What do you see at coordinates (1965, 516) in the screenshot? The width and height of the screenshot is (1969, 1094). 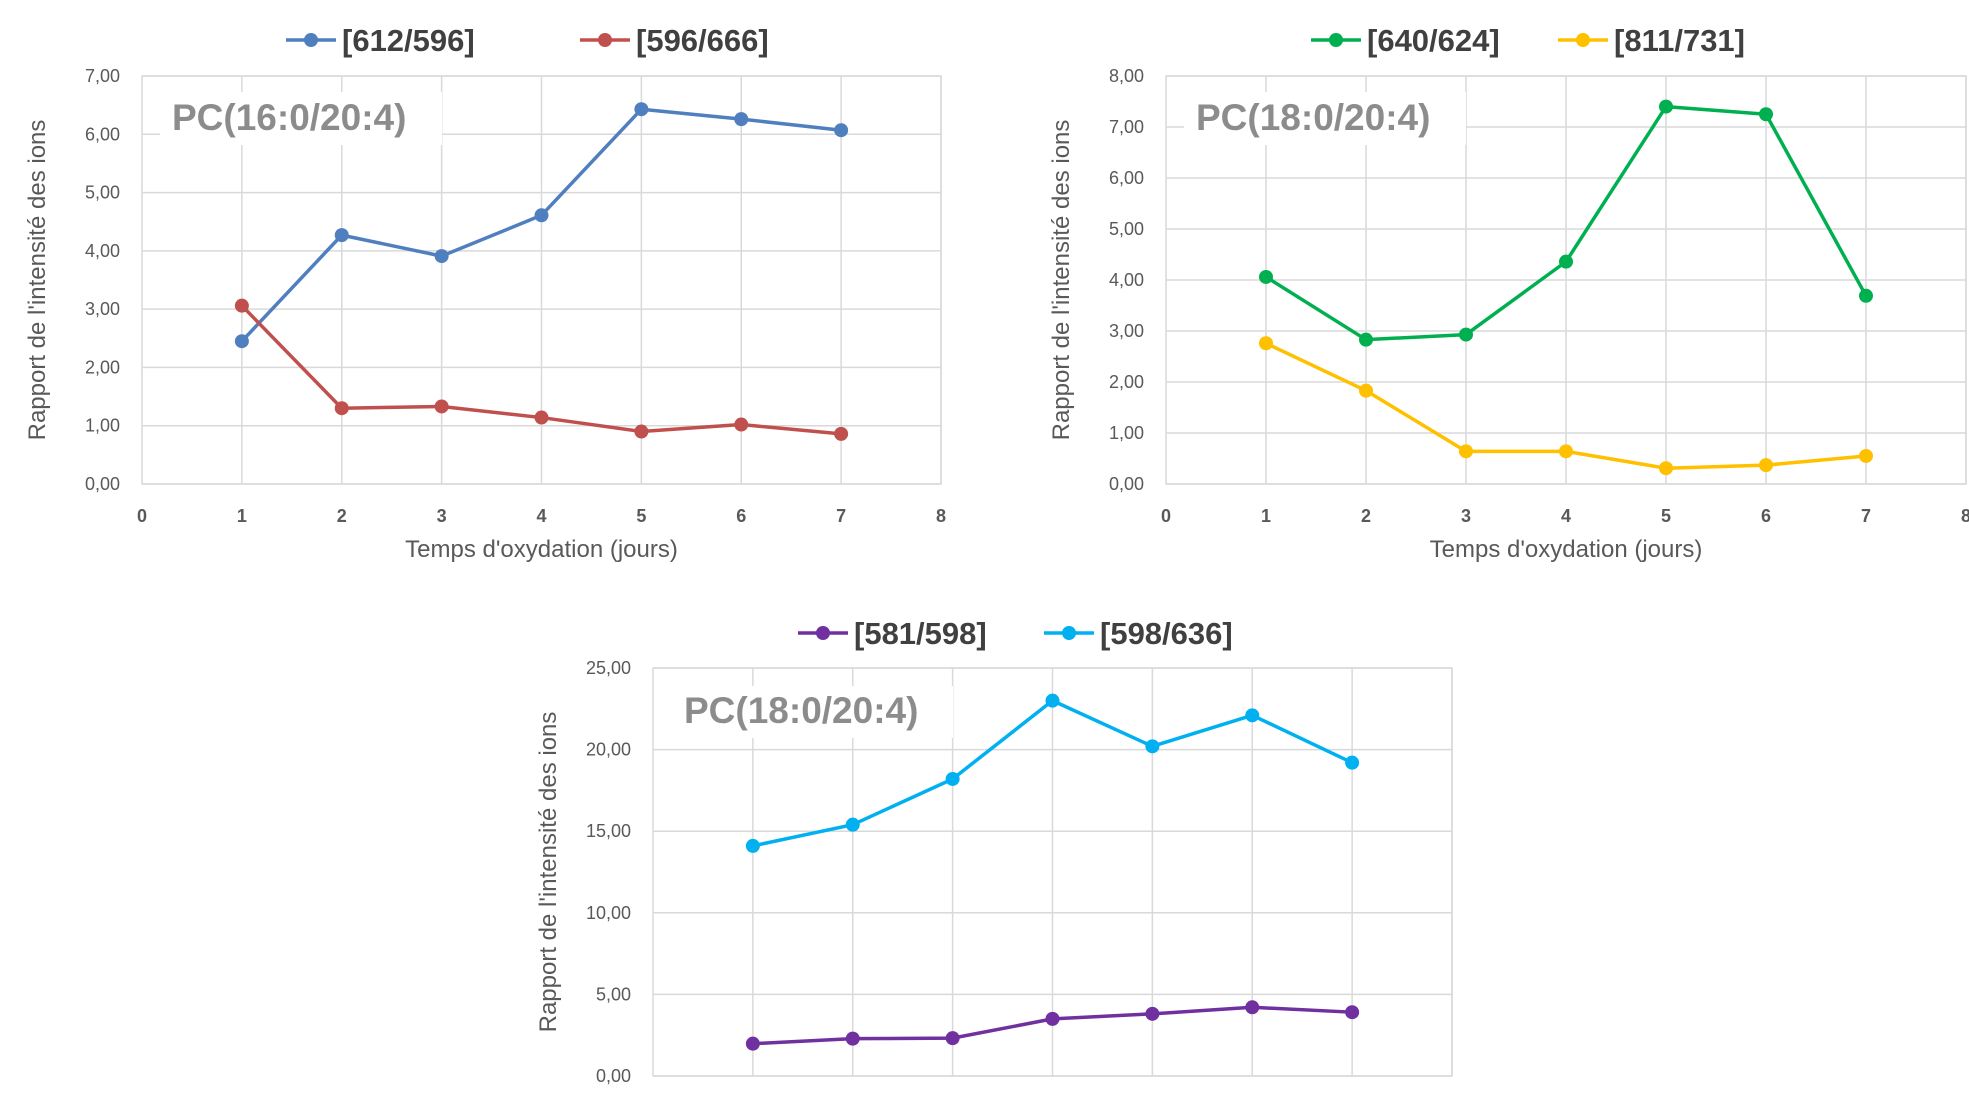 I see `x-tick-label: 8` at bounding box center [1965, 516].